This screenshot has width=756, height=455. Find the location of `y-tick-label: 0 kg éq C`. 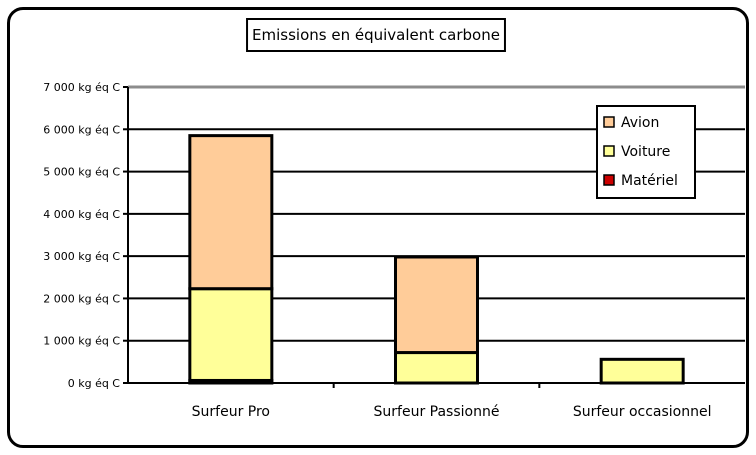

y-tick-label: 0 kg éq C is located at coordinates (94, 383).